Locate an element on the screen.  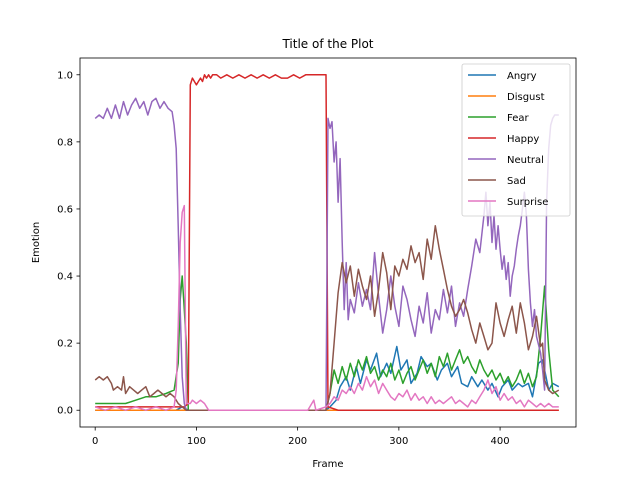
legend-label-angry: Angry is located at coordinates (522, 76).